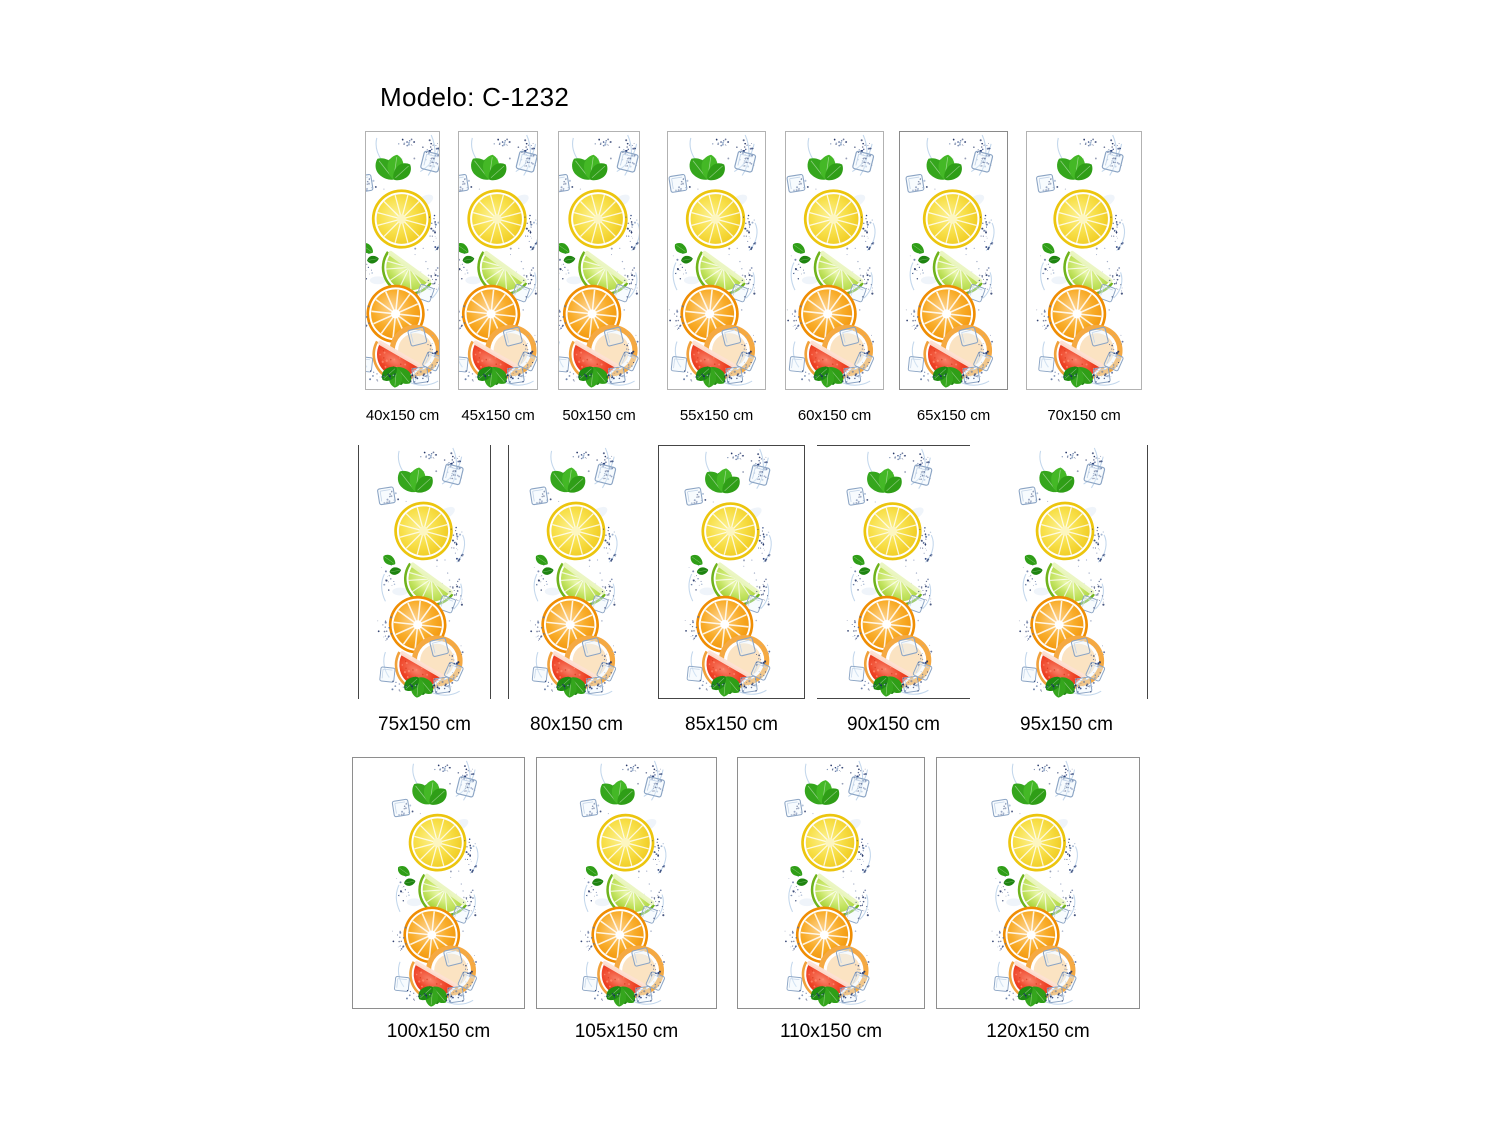 The width and height of the screenshot is (1500, 1125). Describe the element at coordinates (599, 415) in the screenshot. I see `size-label: 50x150 cm` at that location.